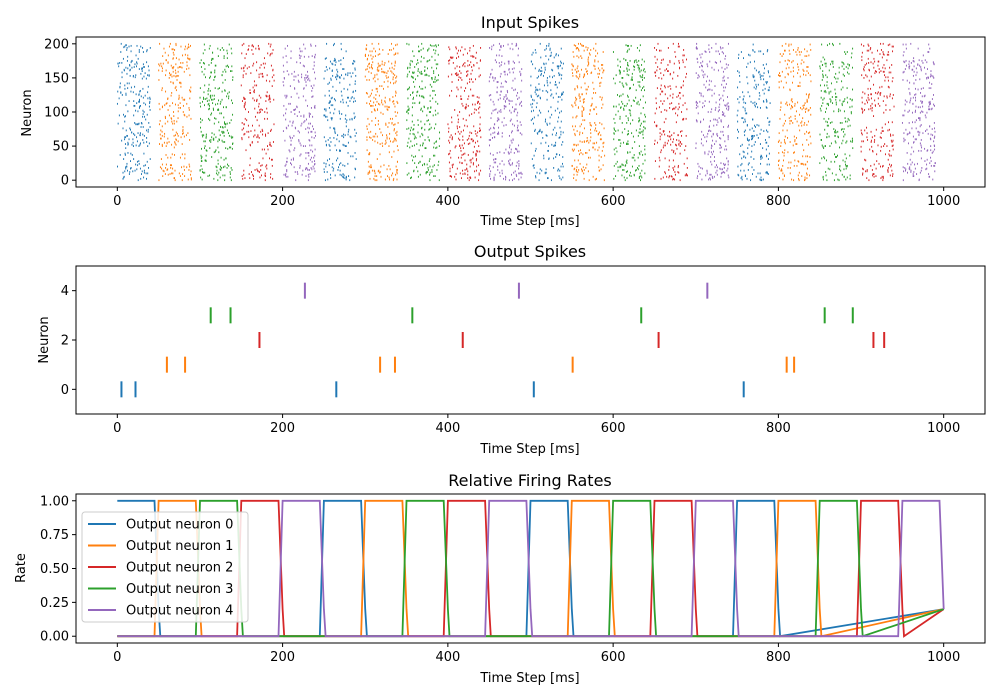  I want to click on input-spikes-xlabel: Time Step [ms], so click(529, 221).